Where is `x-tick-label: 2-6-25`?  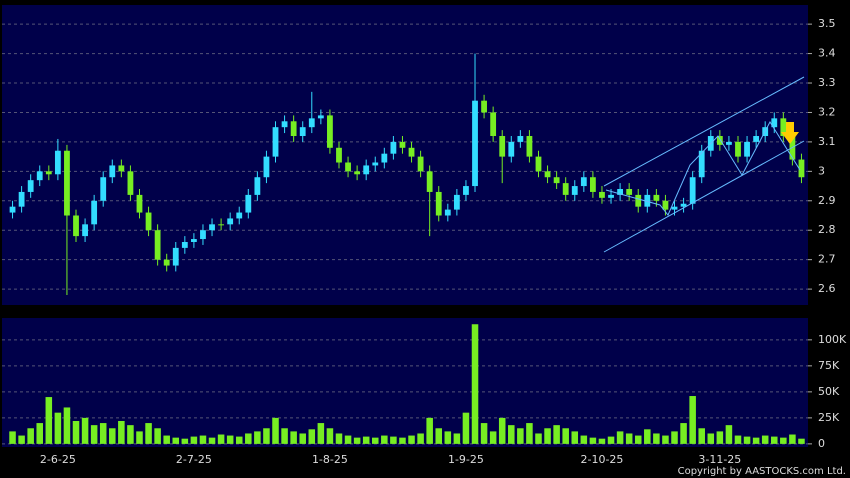 x-tick-label: 2-6-25 is located at coordinates (58, 459).